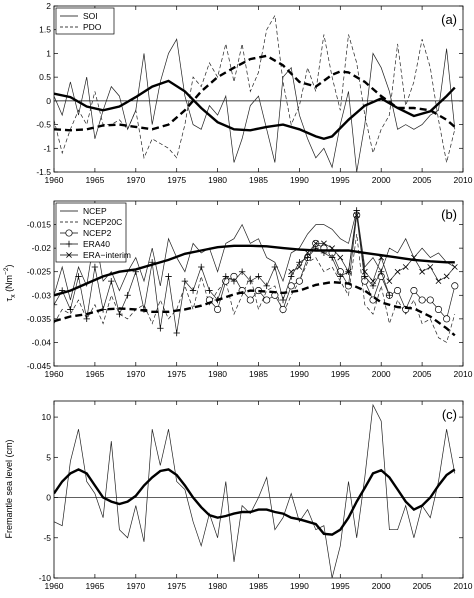  I want to click on legend-label: PDO, so click(92, 27).